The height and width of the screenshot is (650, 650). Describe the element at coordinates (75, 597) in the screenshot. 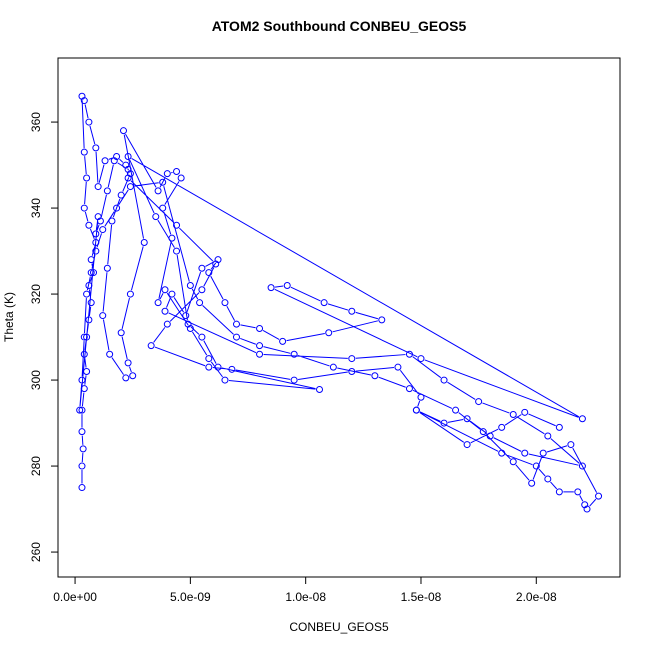

I see `x-tick-label: 0.0e+00` at that location.